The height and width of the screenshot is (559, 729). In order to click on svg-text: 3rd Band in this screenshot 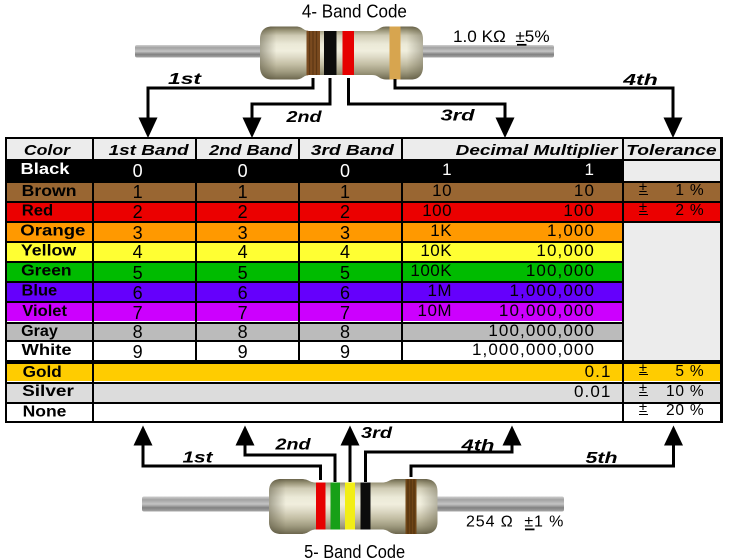, I will do `click(353, 150)`.